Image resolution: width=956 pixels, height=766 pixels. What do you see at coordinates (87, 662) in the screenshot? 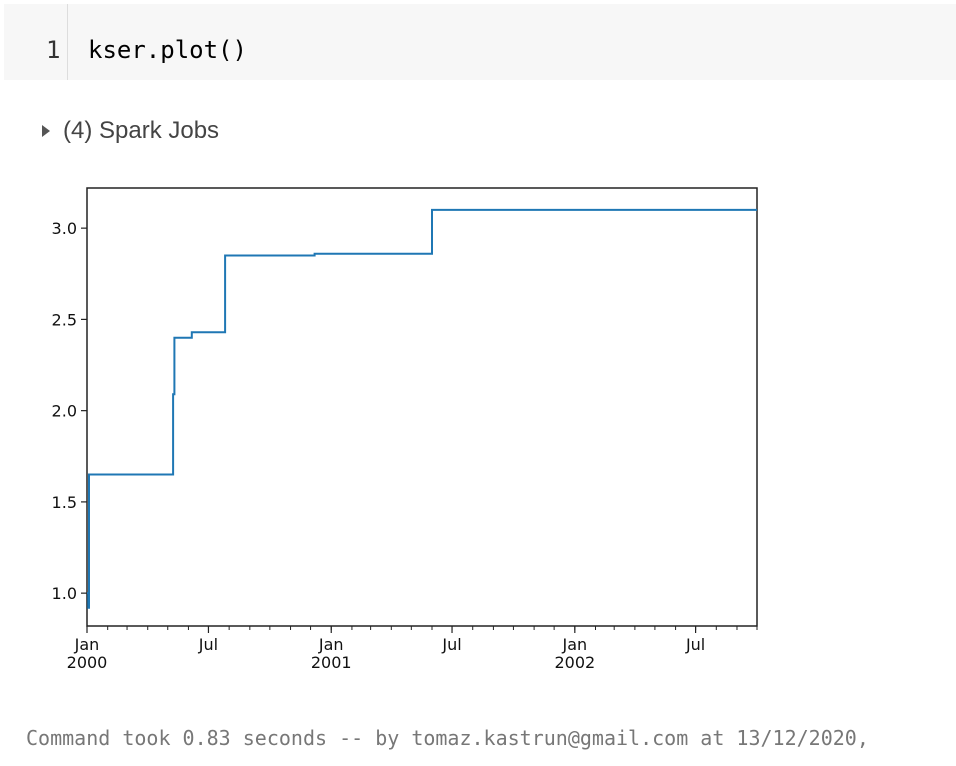
I see `x-tick-sublabel: 2000` at bounding box center [87, 662].